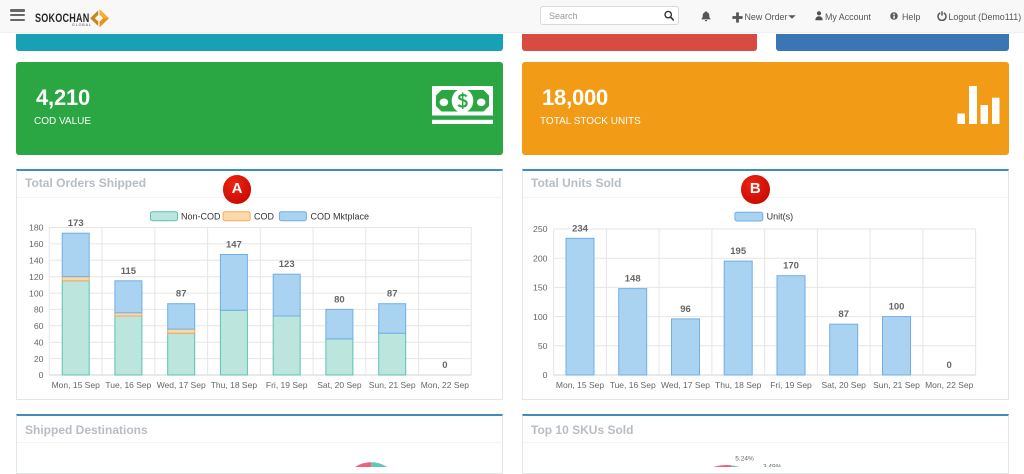 The image size is (1024, 474). I want to click on svg-text: 50, so click(543, 346).